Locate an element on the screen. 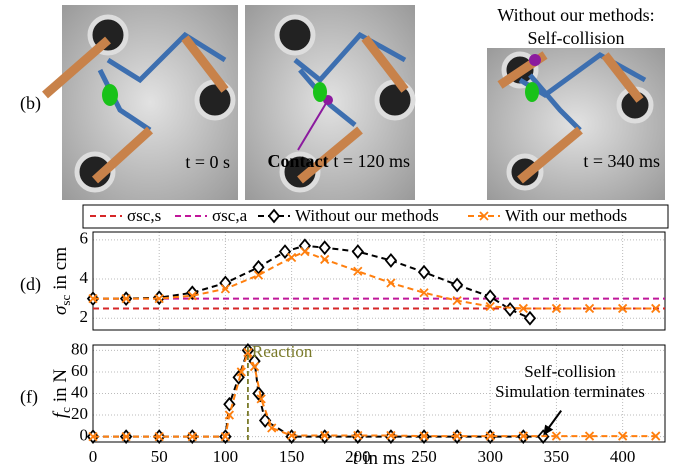  y-tick-label: 80 is located at coordinates (79, 348).